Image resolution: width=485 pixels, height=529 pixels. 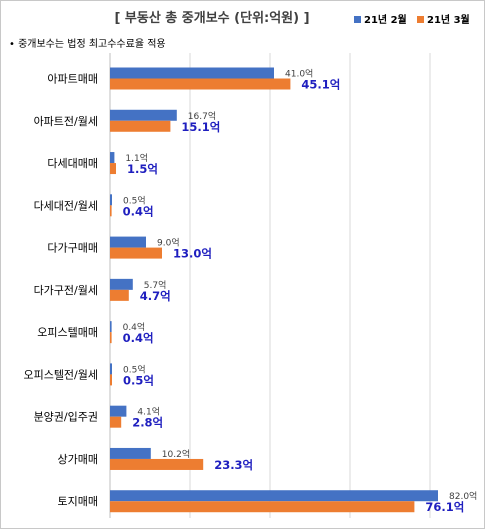 What do you see at coordinates (168, 243) in the screenshot?
I see `data-label-feb: 9.0억` at bounding box center [168, 243].